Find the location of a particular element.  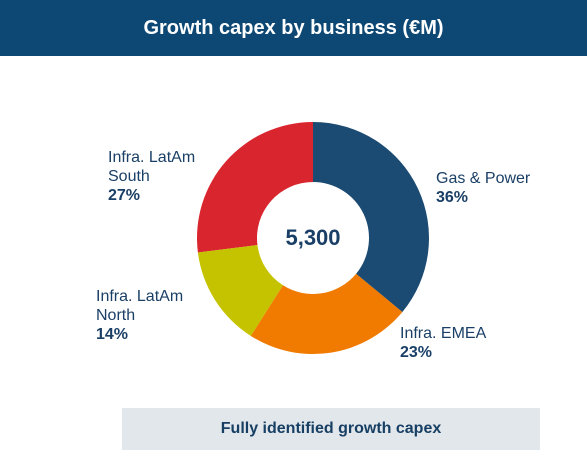

slice-label: Infra. EMEA 23% is located at coordinates (470, 343).